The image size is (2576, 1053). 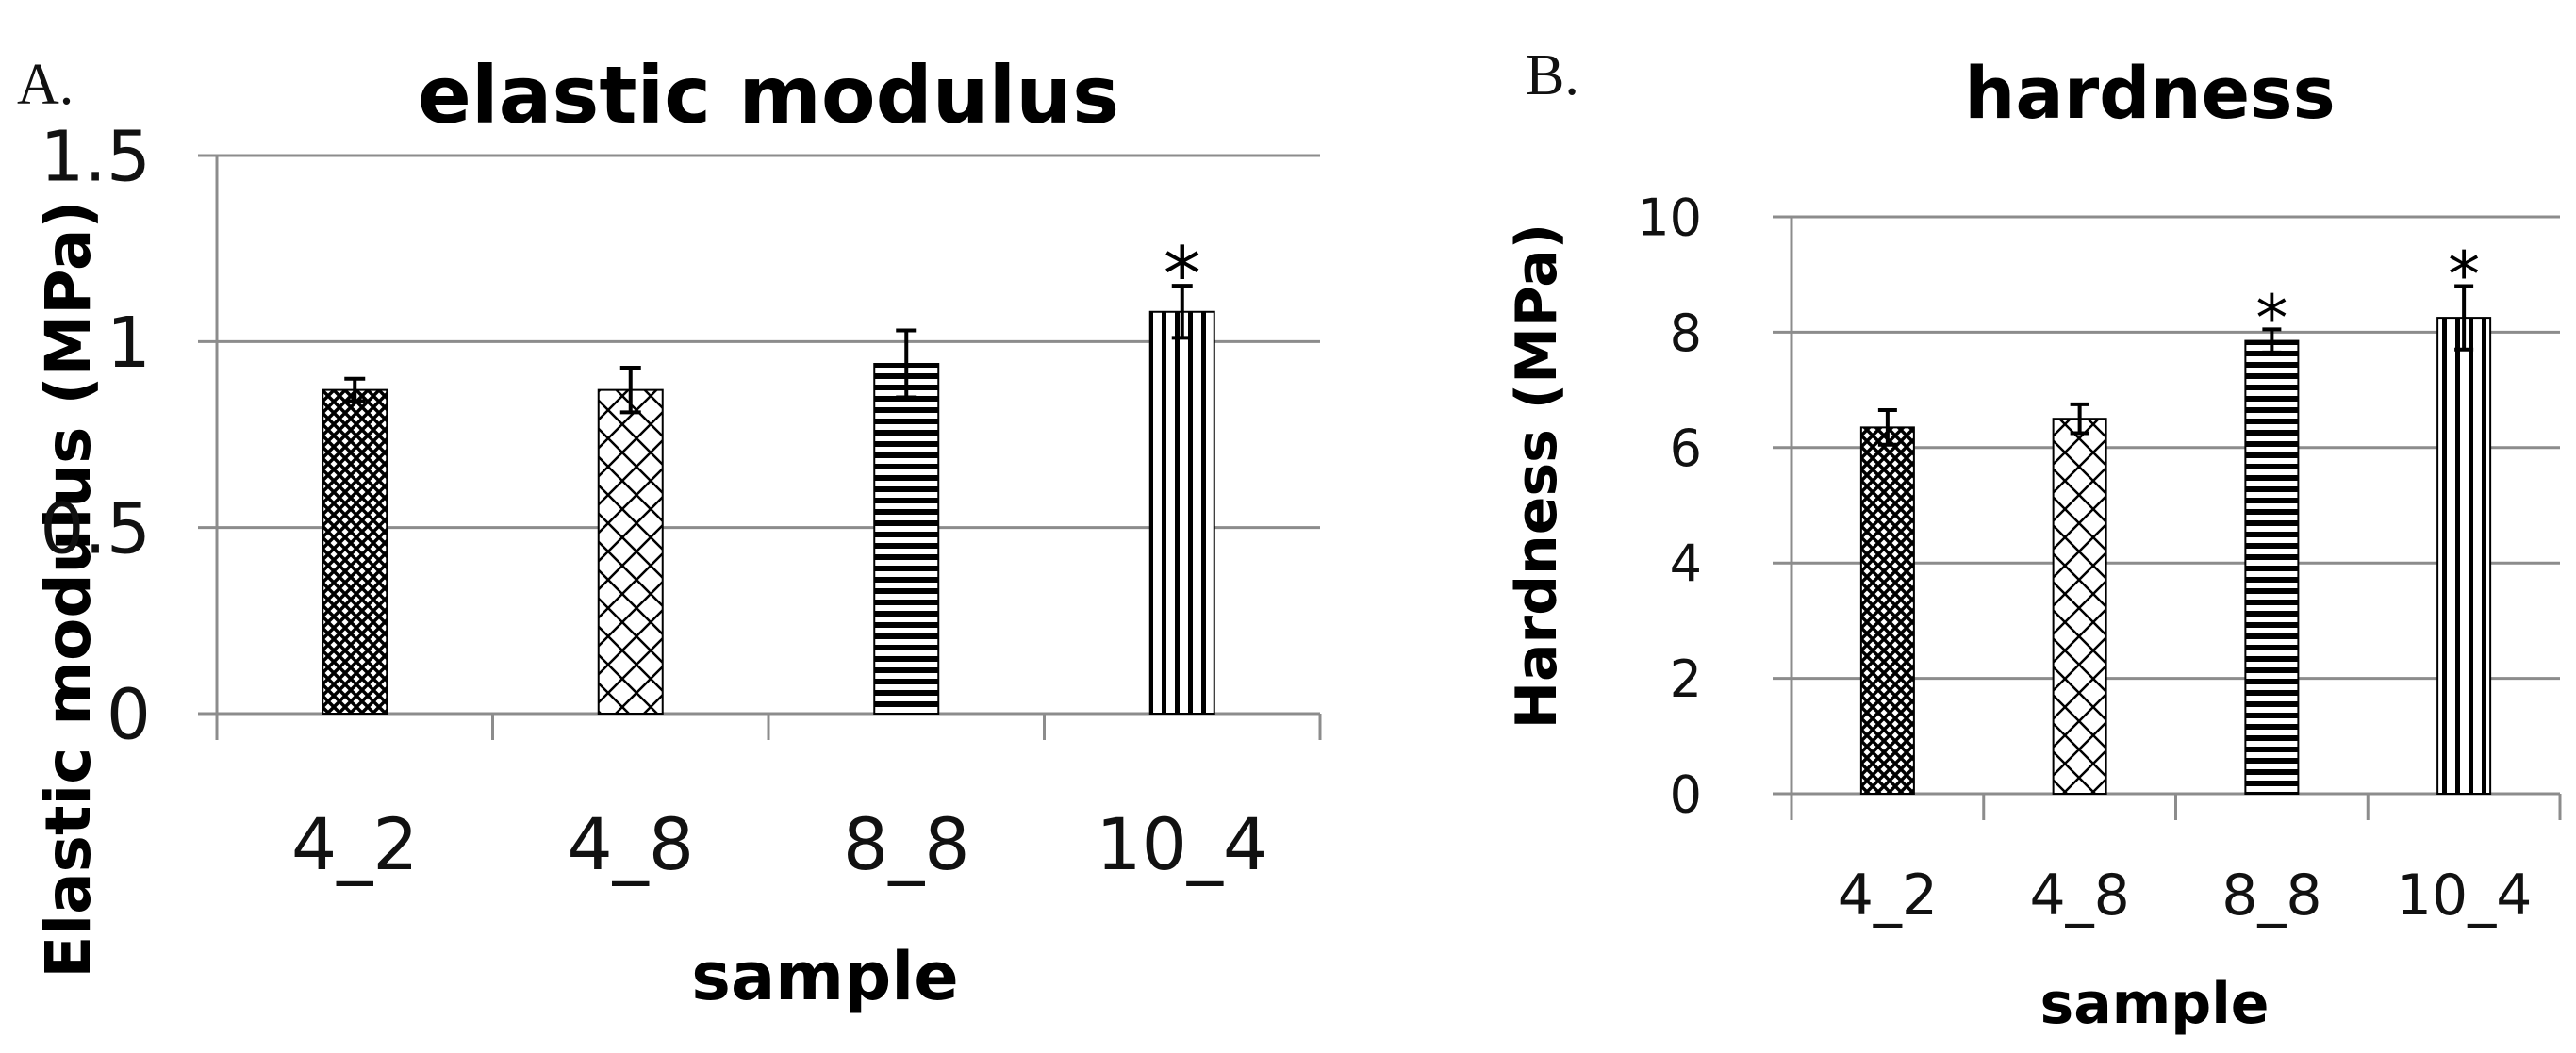 I want to click on y-ticks: 0 0.5 1 1.5, so click(x=95, y=436).